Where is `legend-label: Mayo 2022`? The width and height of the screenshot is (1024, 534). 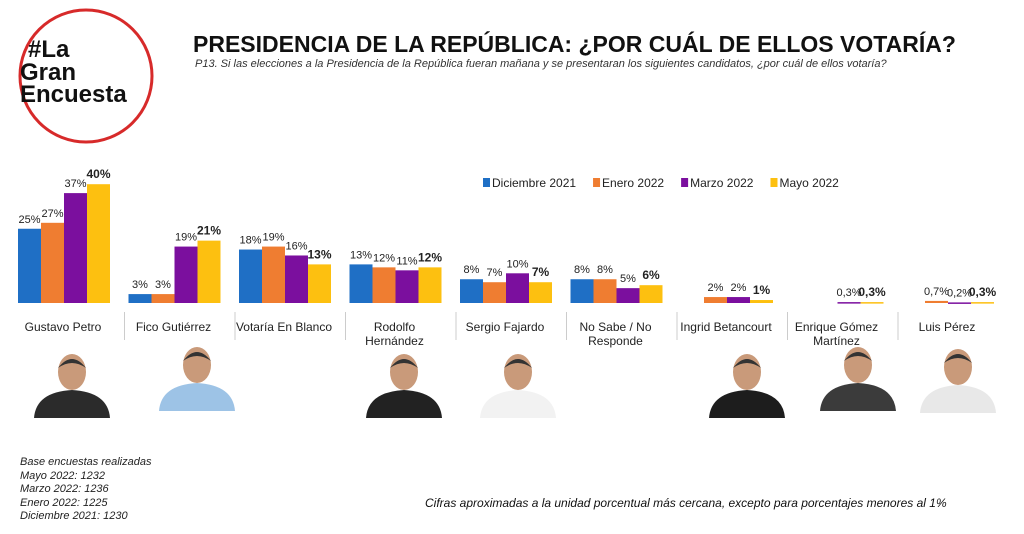
legend-label: Mayo 2022 is located at coordinates (809, 183).